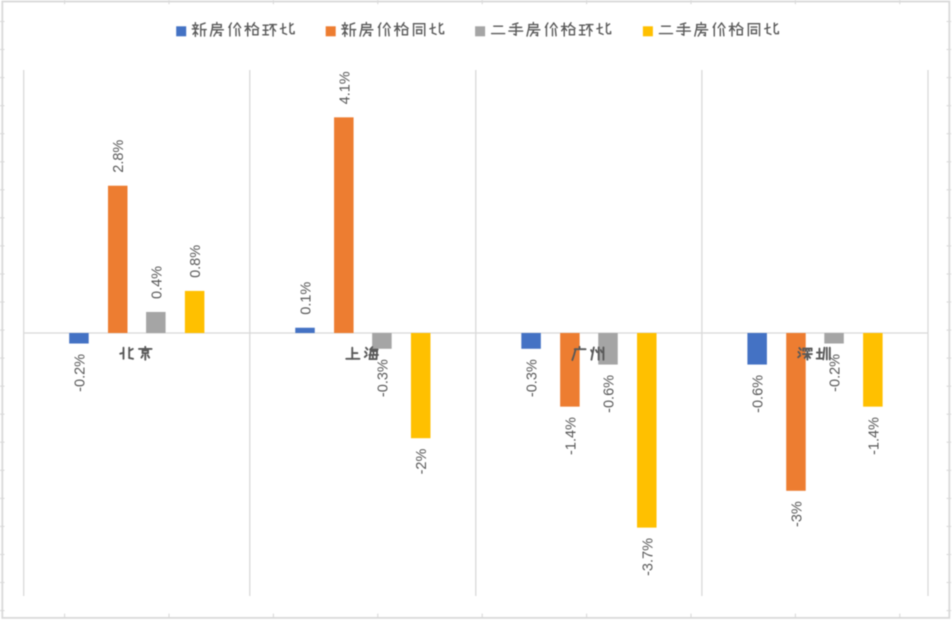 The height and width of the screenshot is (621, 952). What do you see at coordinates (345, 87) in the screenshot?
I see `svg-text: 4.1%` at bounding box center [345, 87].